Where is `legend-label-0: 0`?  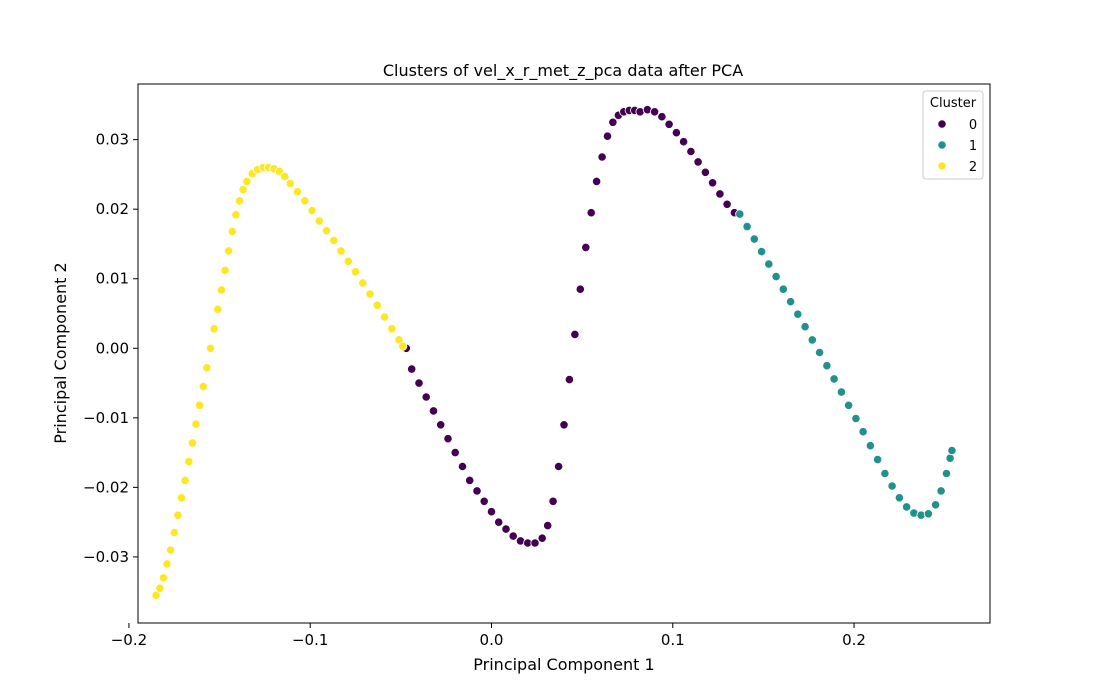
legend-label-0: 0 is located at coordinates (973, 125).